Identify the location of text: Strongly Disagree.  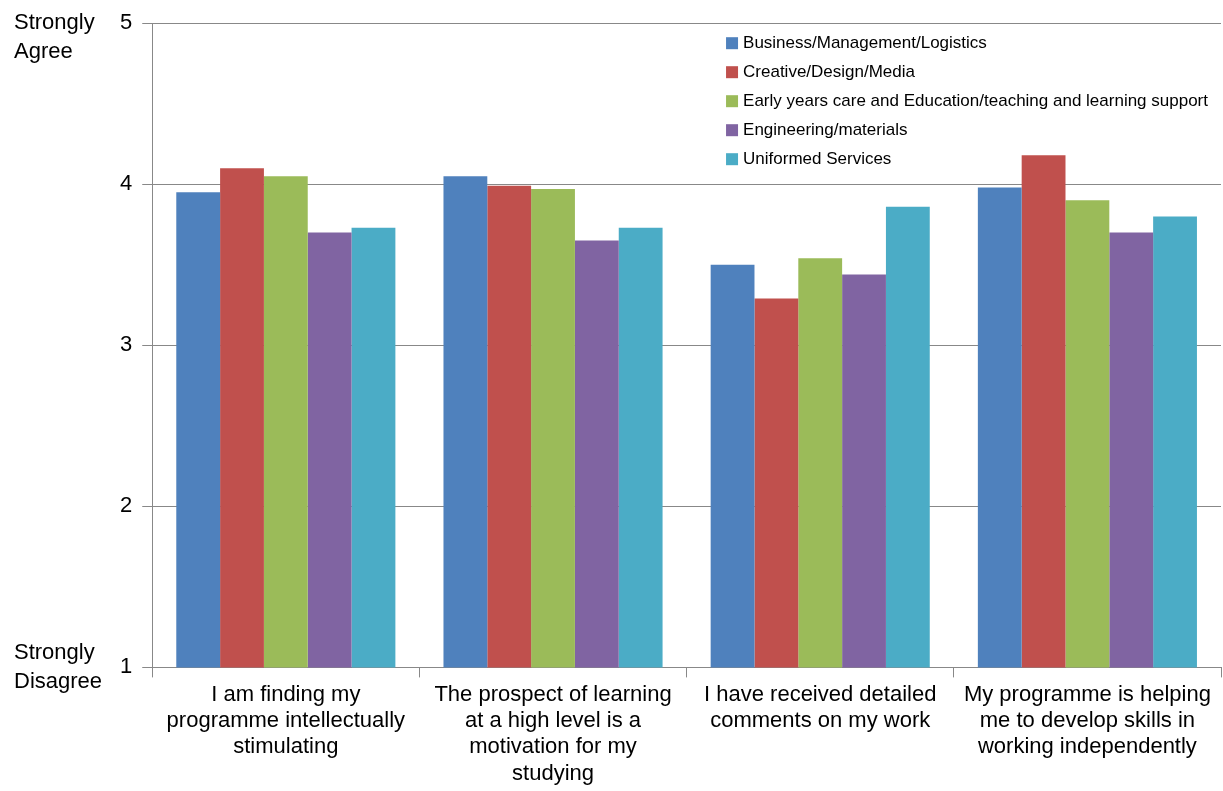
(58, 665).